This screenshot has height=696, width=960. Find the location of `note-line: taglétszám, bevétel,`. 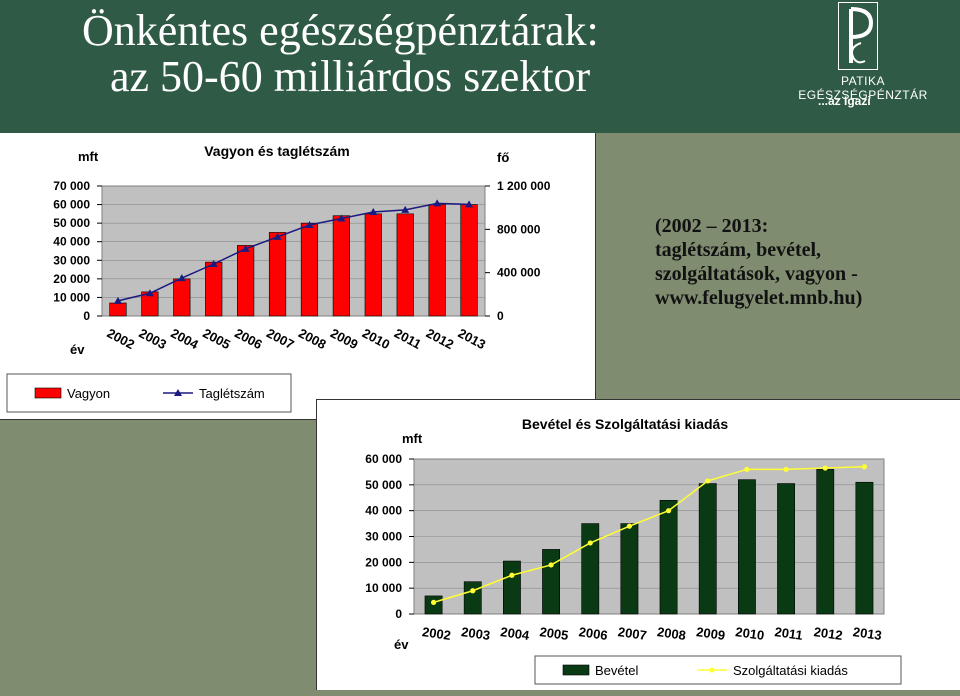

note-line: taglétszám, bevétel, is located at coordinates (738, 250).